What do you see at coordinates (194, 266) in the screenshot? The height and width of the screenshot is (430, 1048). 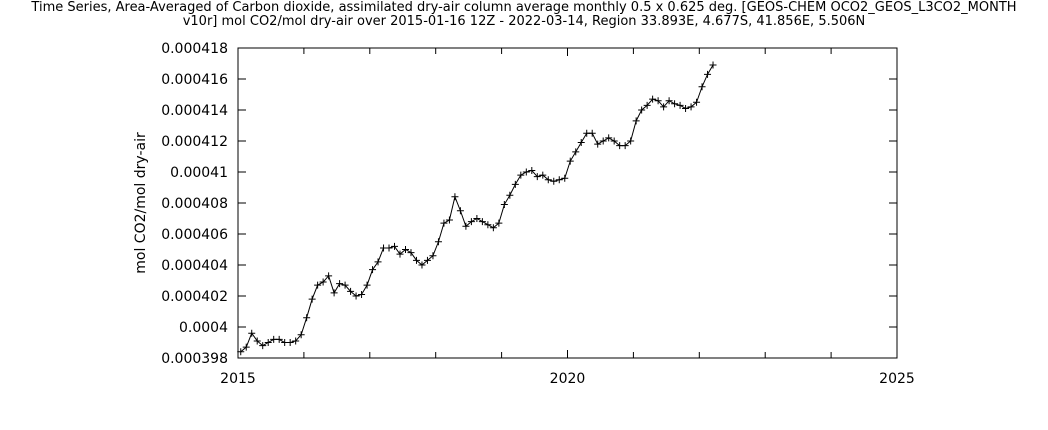 I see `y-tick-label: 0.000404` at bounding box center [194, 266].